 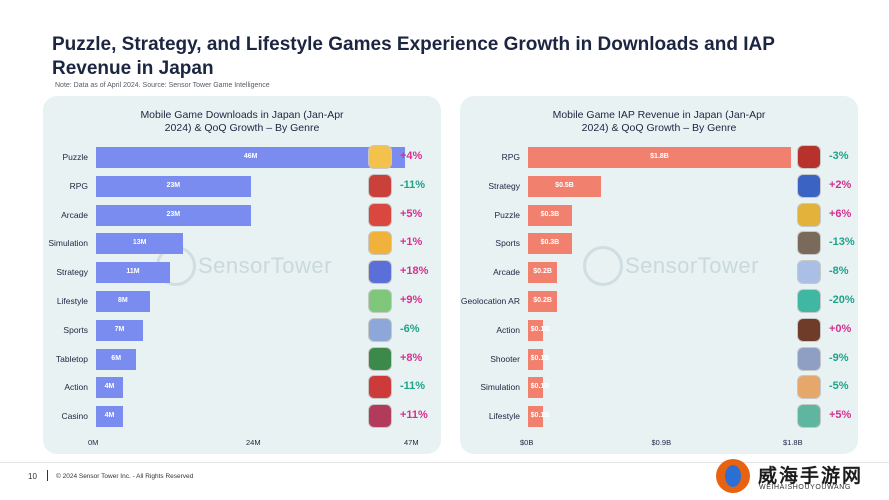 What do you see at coordinates (413, 386) in the screenshot?
I see `growth-label: -11%` at bounding box center [413, 386].